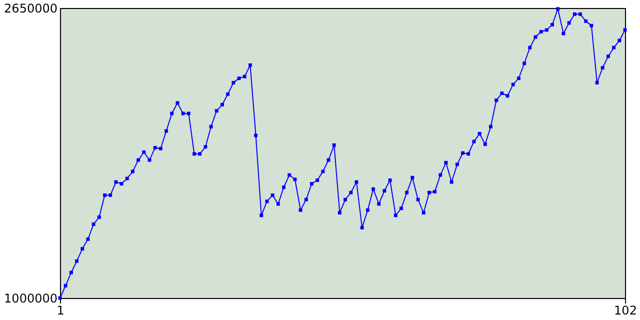 This screenshot has height=320, width=640. I want to click on y-tick-label: 1000000, so click(31, 299).